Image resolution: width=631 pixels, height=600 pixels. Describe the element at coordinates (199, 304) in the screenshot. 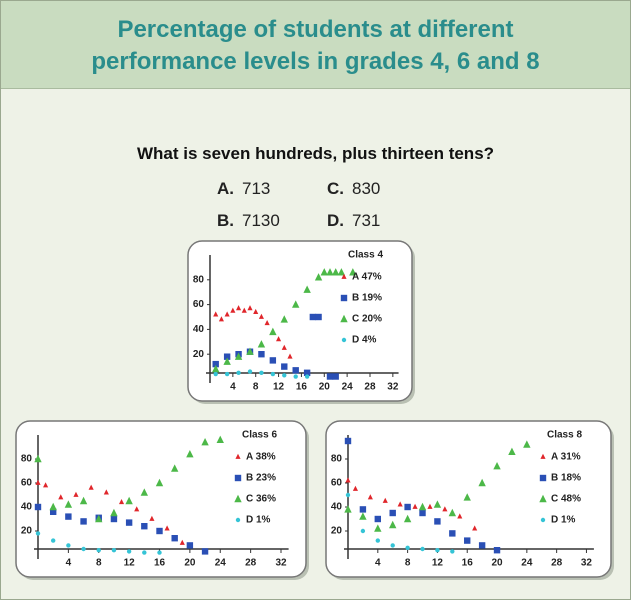

I see `y-tick-label: 60` at that location.